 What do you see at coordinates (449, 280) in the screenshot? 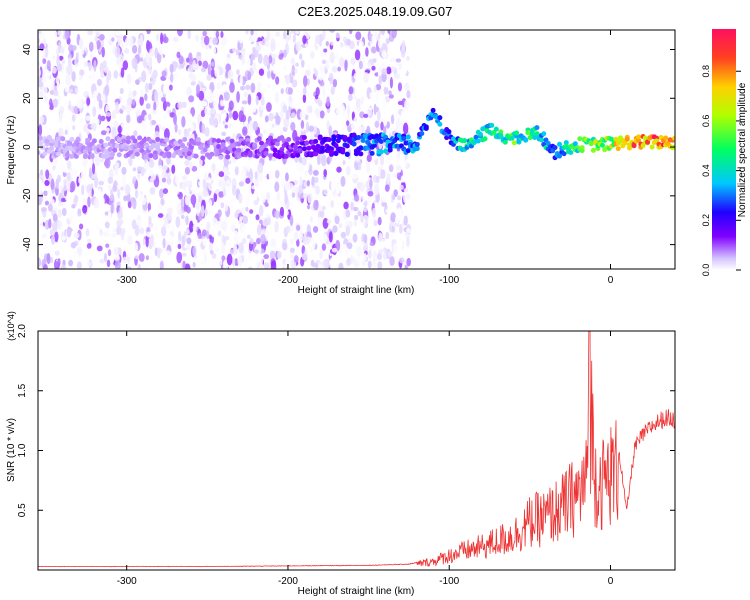
I see `x-tick-label: -100` at bounding box center [449, 280].